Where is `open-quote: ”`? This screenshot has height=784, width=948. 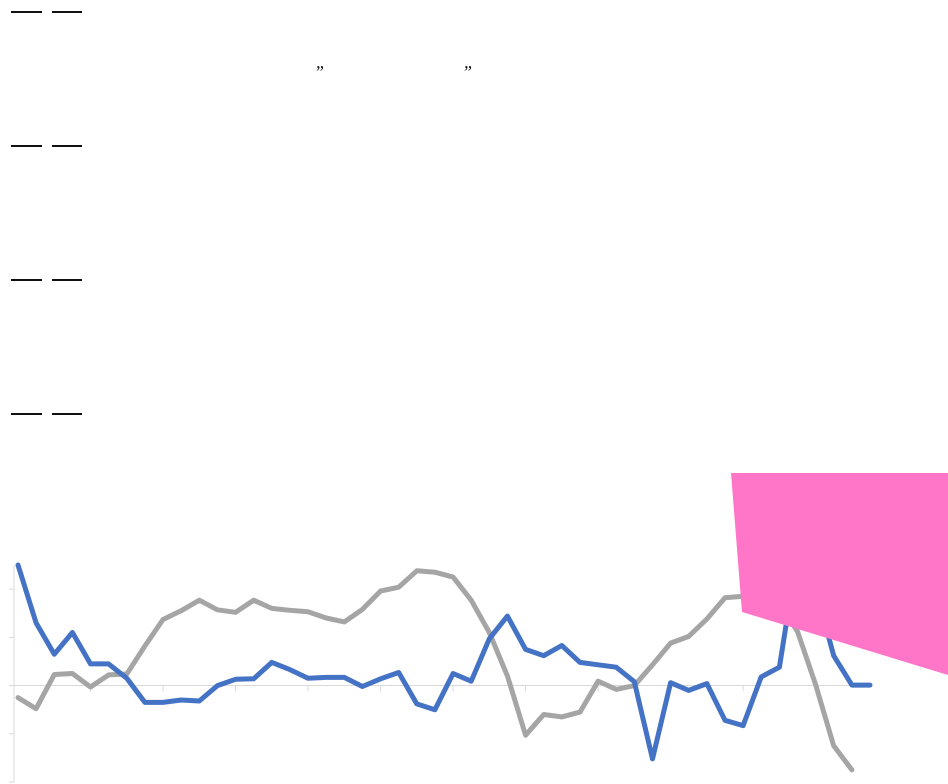
open-quote: ” is located at coordinates (319, 72).